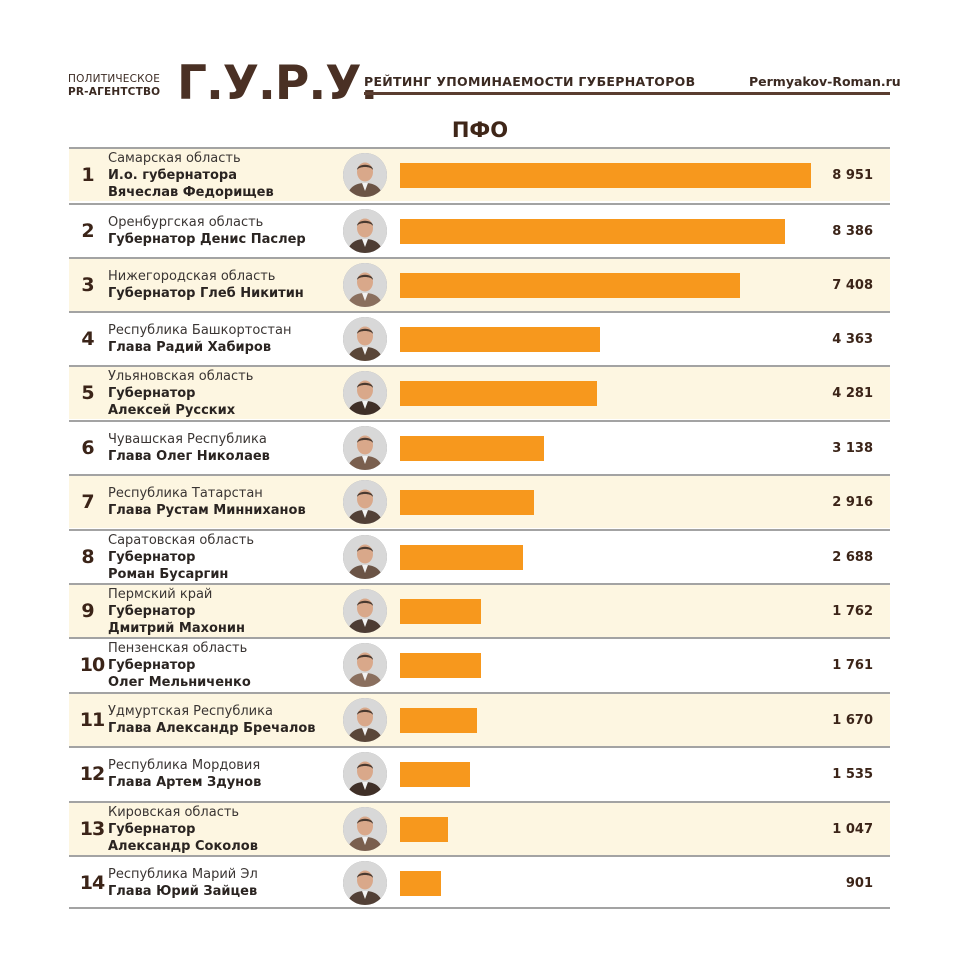  Describe the element at coordinates (185, 493) in the screenshot. I see `tick-label-region: Республика Татарстан` at that location.